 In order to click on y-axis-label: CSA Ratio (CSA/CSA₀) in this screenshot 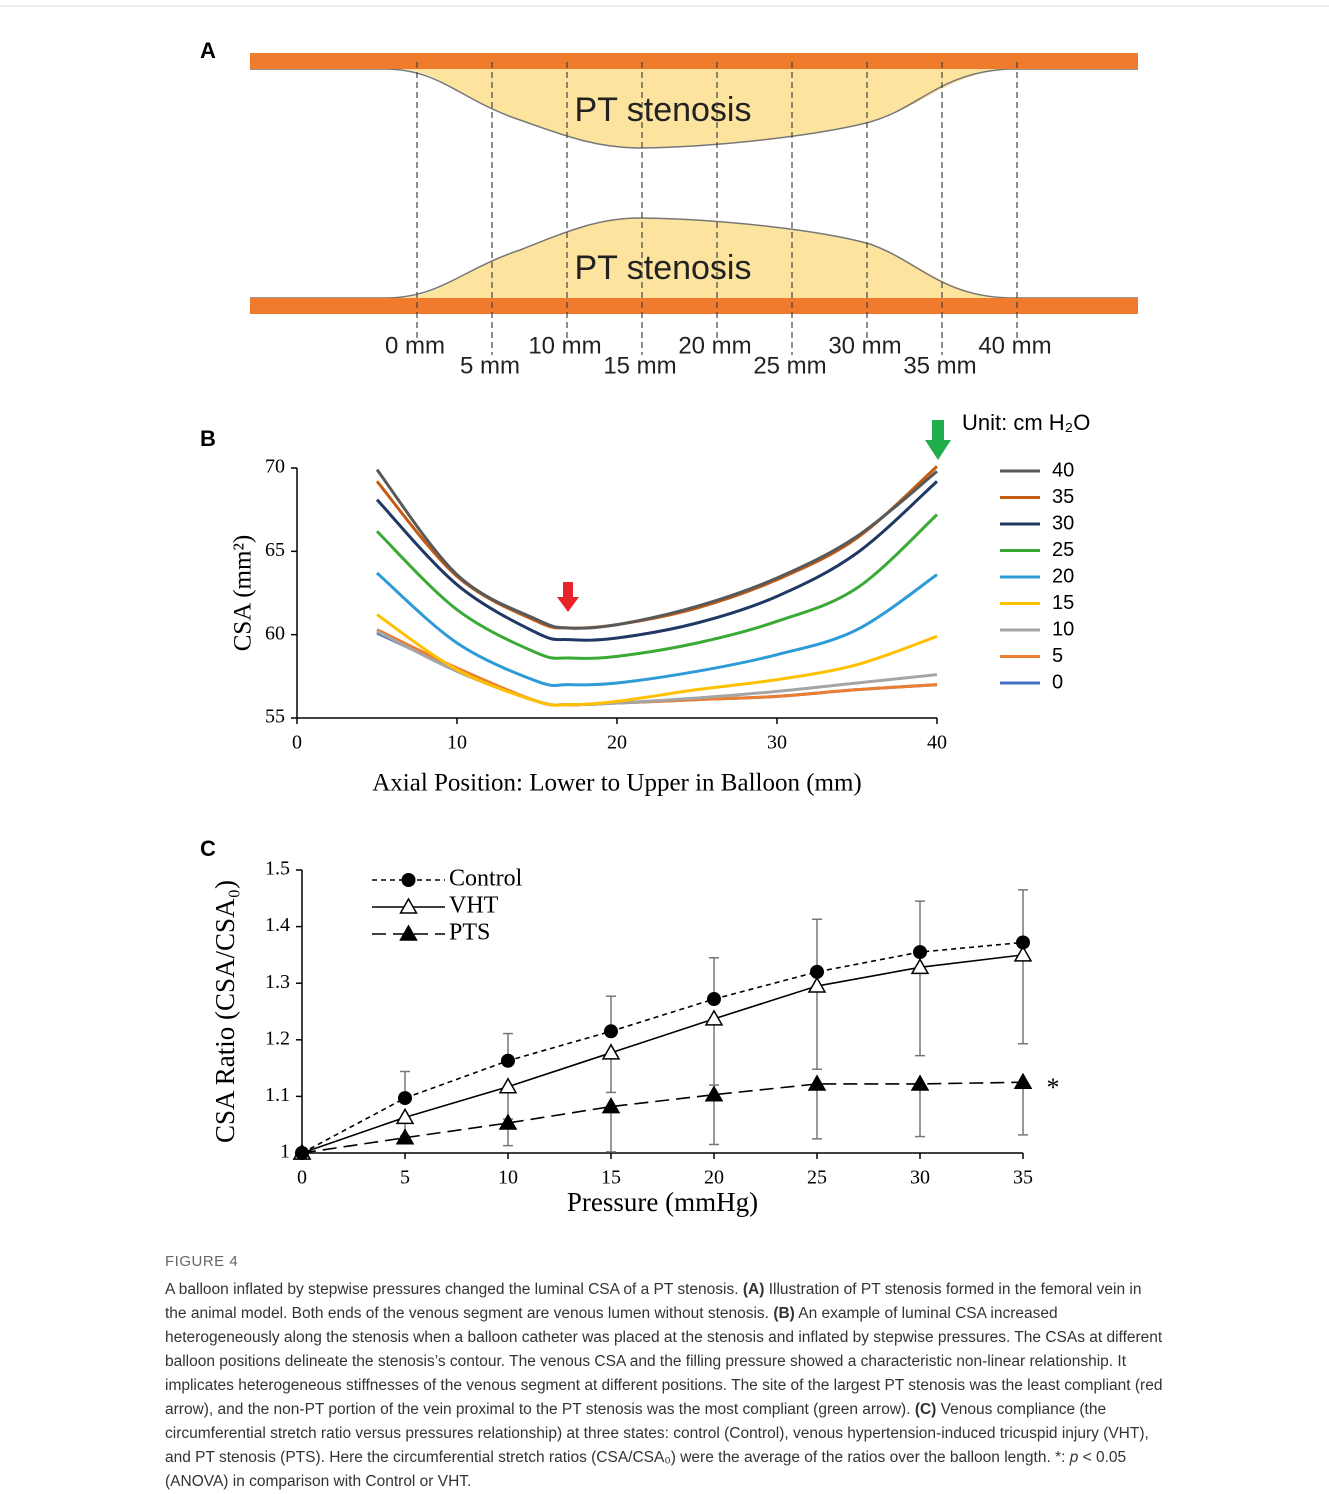, I will do `click(225, 1011)`.